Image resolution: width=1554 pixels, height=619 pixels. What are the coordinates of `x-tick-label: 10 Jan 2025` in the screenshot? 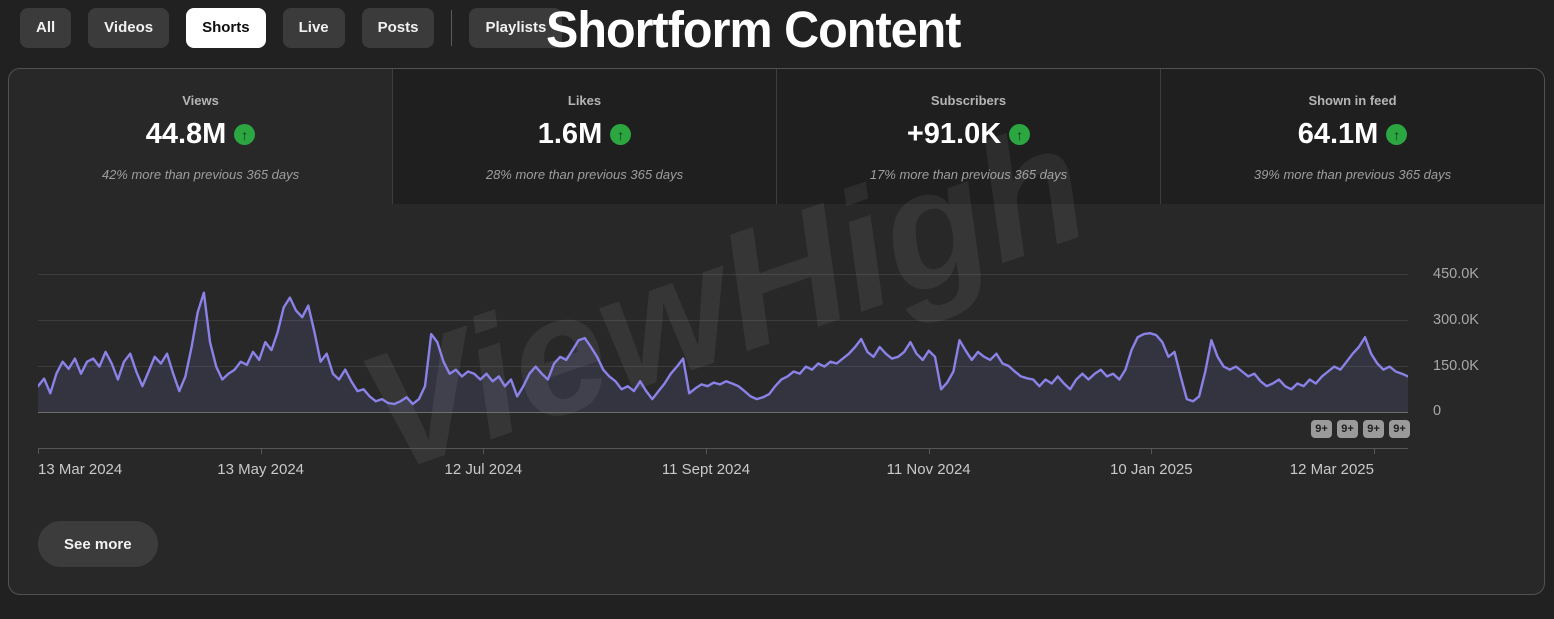 It's located at (1151, 469).